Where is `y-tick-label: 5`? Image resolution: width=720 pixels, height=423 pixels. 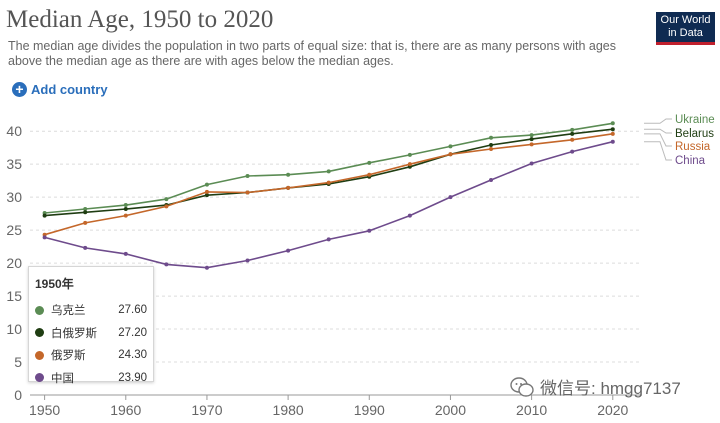
y-tick-label: 5 is located at coordinates (18, 362).